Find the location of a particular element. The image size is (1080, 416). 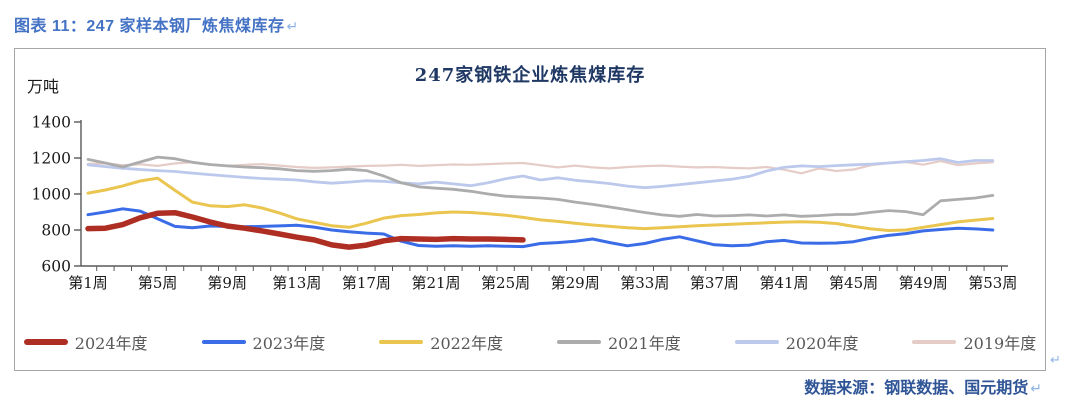

x-tick-label: 第37周 is located at coordinates (714, 283).